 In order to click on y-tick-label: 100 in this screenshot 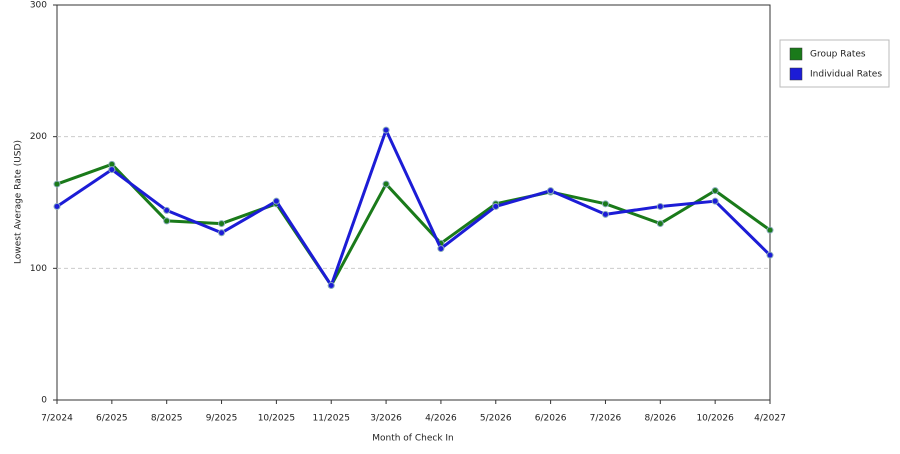, I will do `click(38, 269)`.